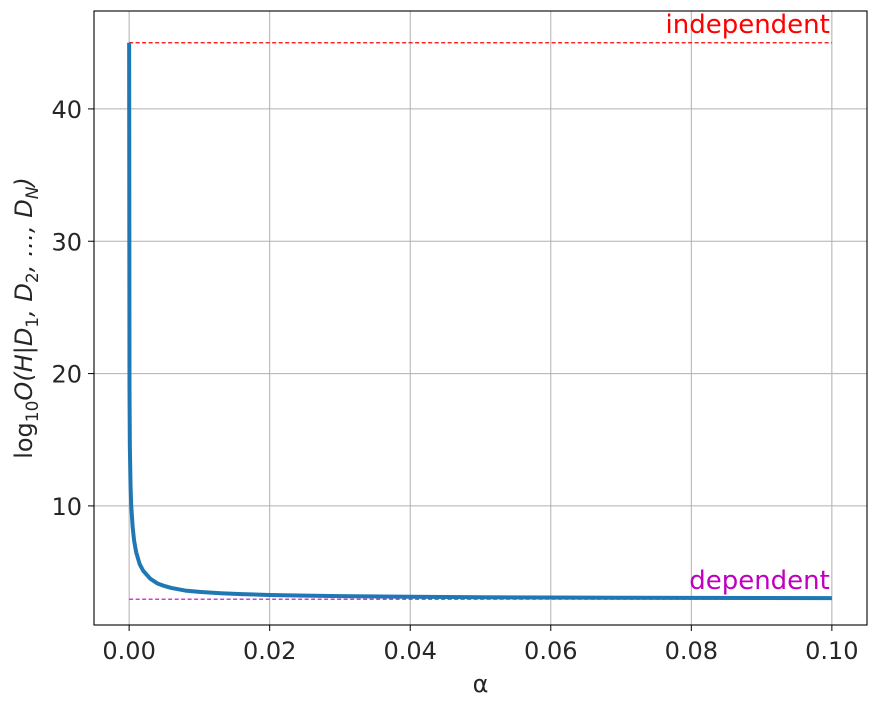  Describe the element at coordinates (33, 192) in the screenshot. I see `y-axis-title-subN: N` at that location.